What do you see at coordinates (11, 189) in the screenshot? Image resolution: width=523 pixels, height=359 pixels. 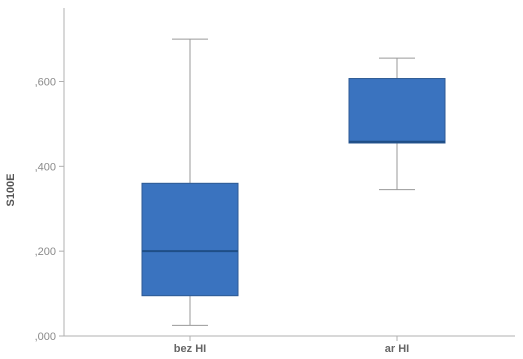 I see `y-axis-label: S100E` at bounding box center [11, 189].